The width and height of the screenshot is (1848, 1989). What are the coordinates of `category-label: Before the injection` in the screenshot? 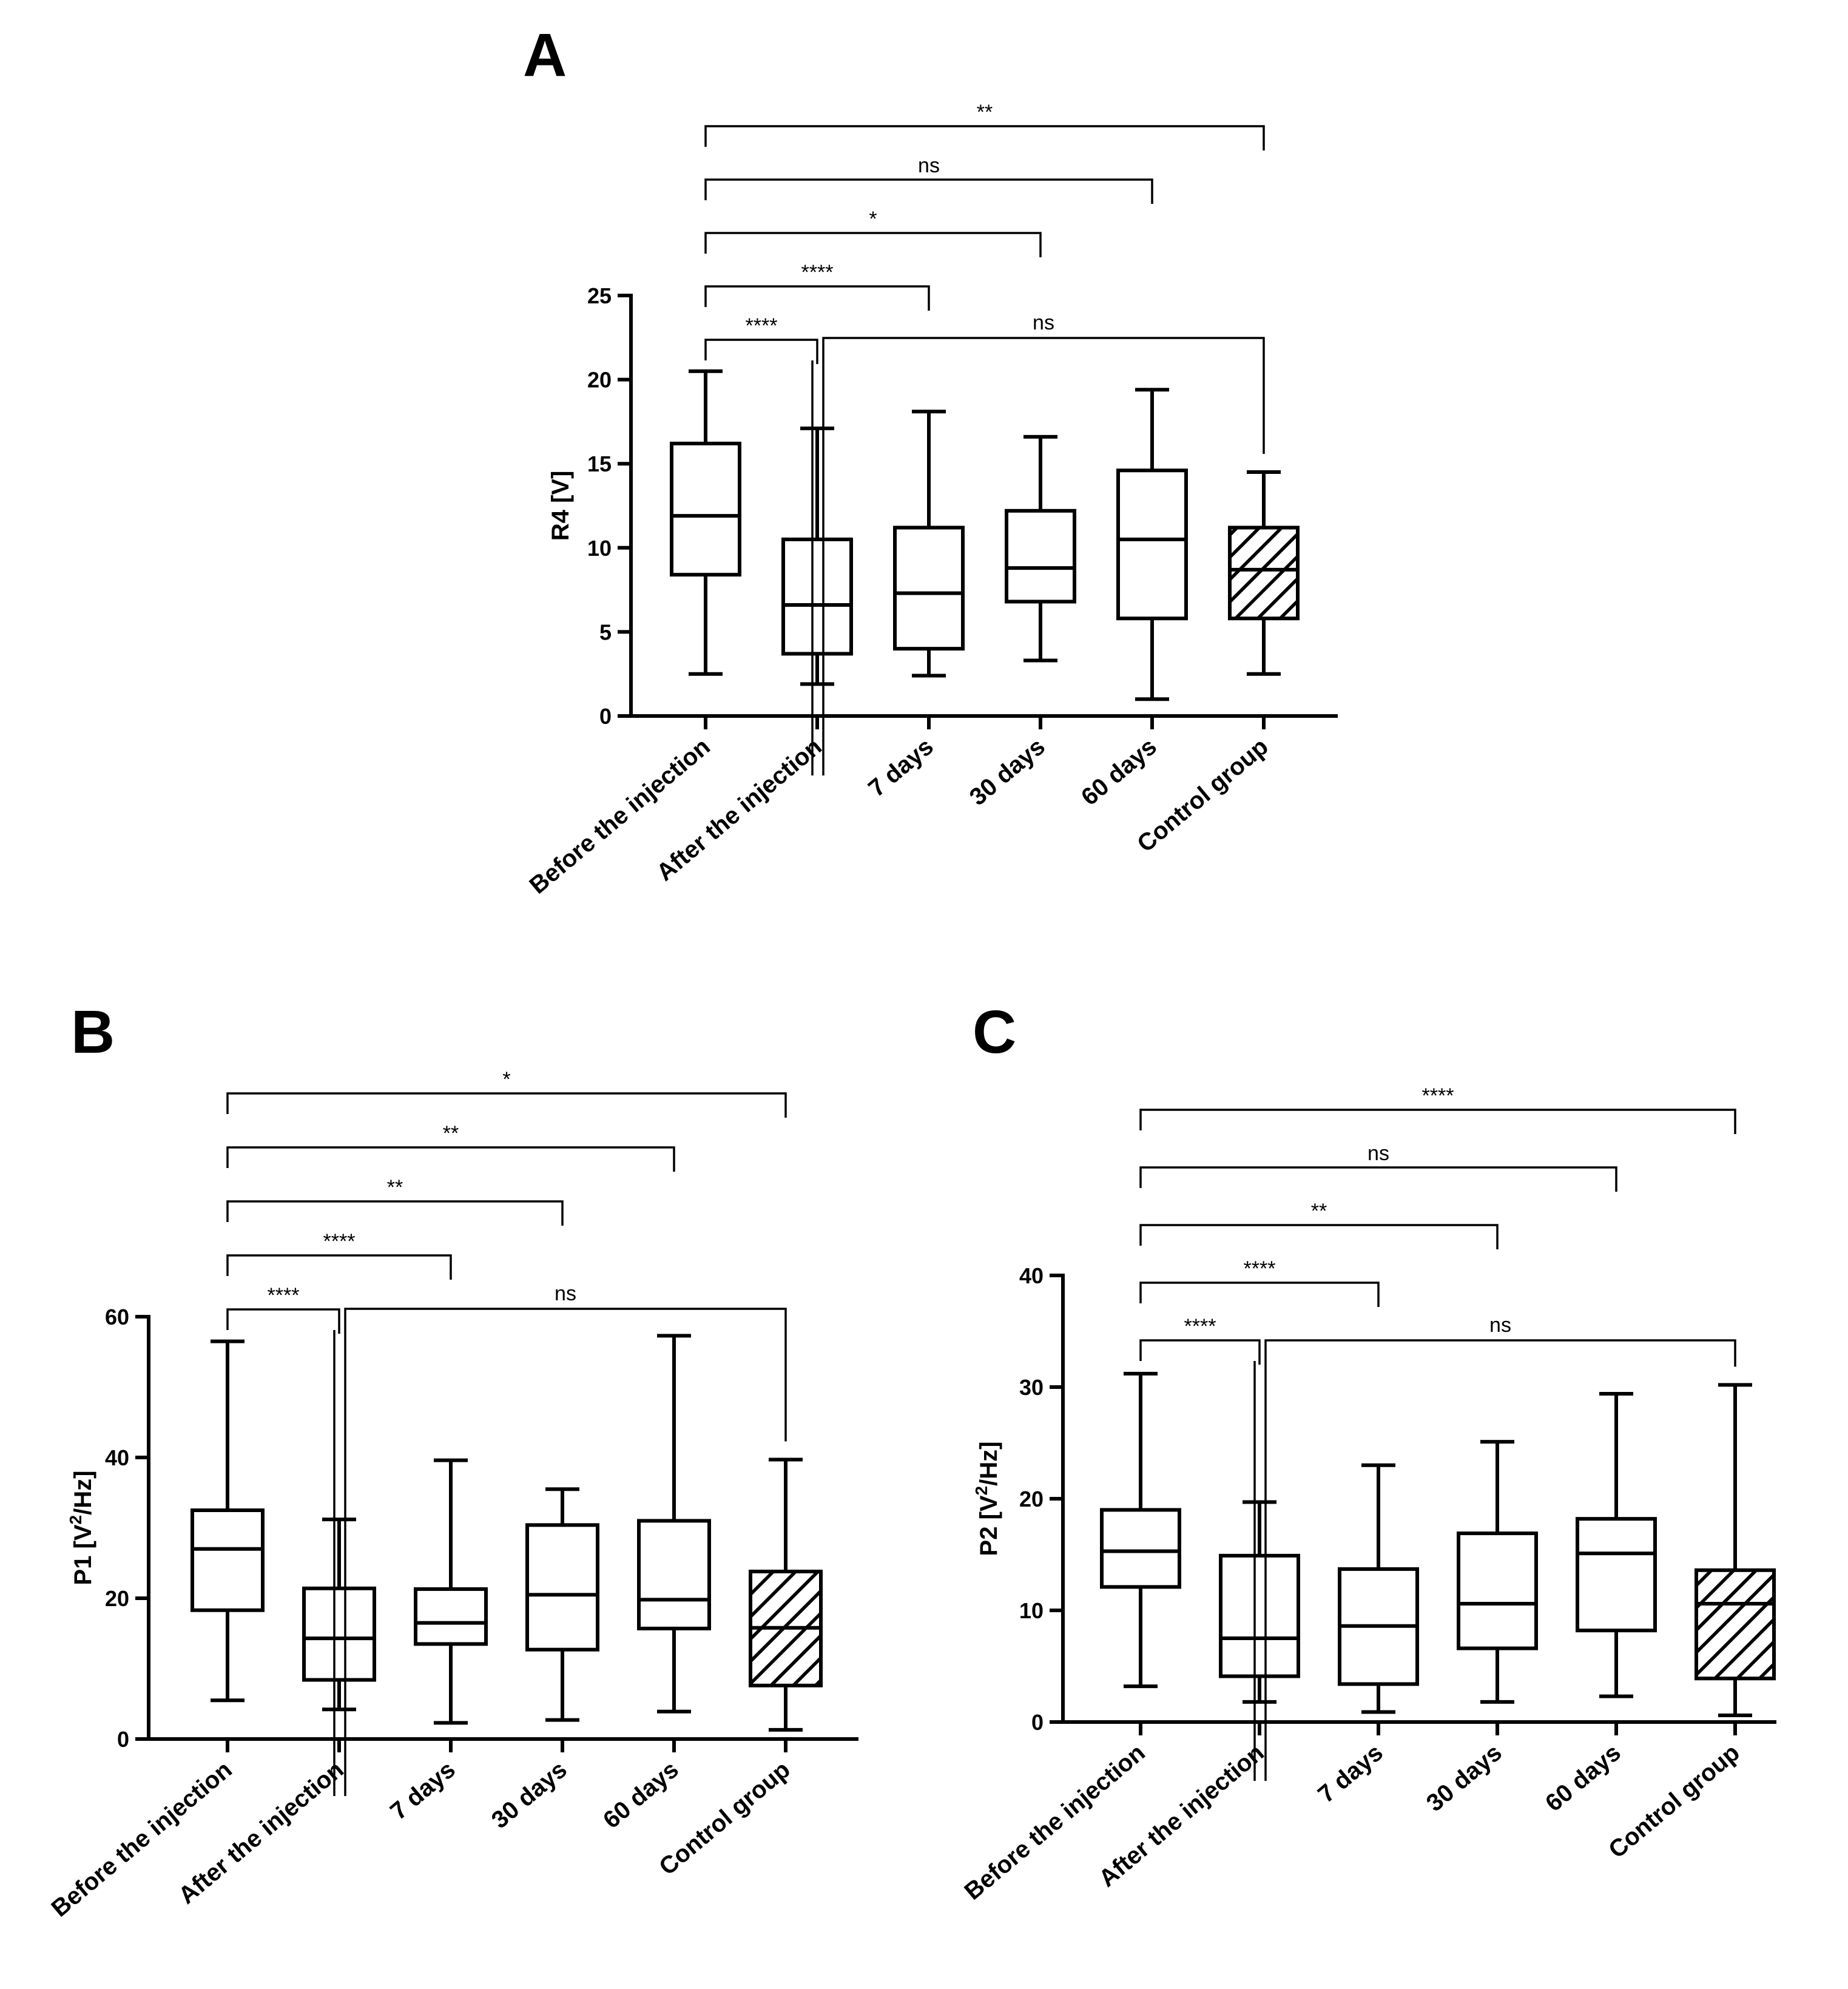 It's located at (141, 1839).